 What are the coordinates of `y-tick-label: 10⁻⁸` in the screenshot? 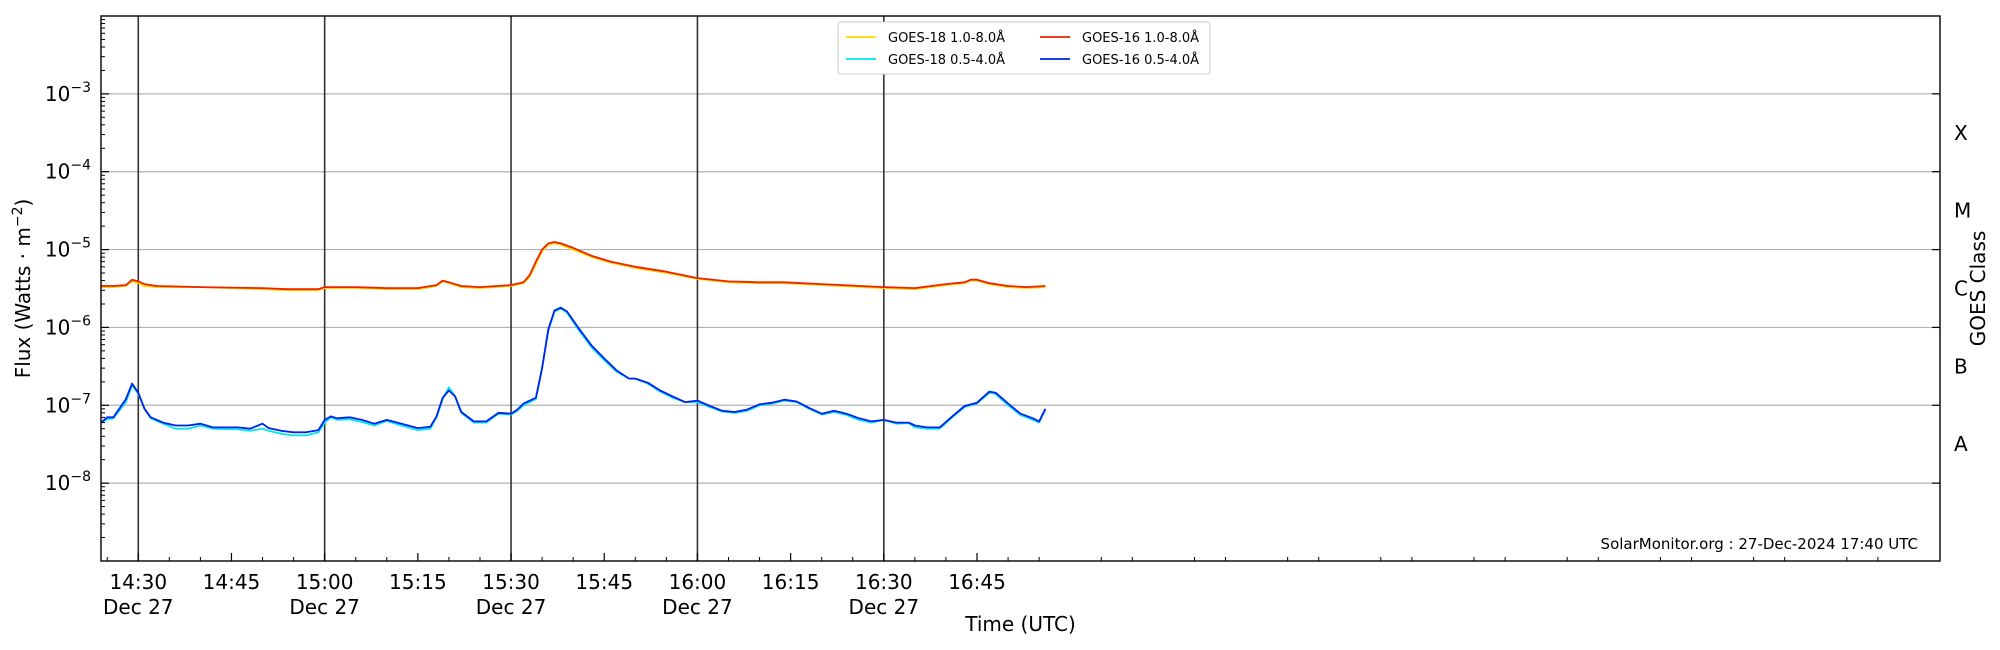 It's located at (68, 482).